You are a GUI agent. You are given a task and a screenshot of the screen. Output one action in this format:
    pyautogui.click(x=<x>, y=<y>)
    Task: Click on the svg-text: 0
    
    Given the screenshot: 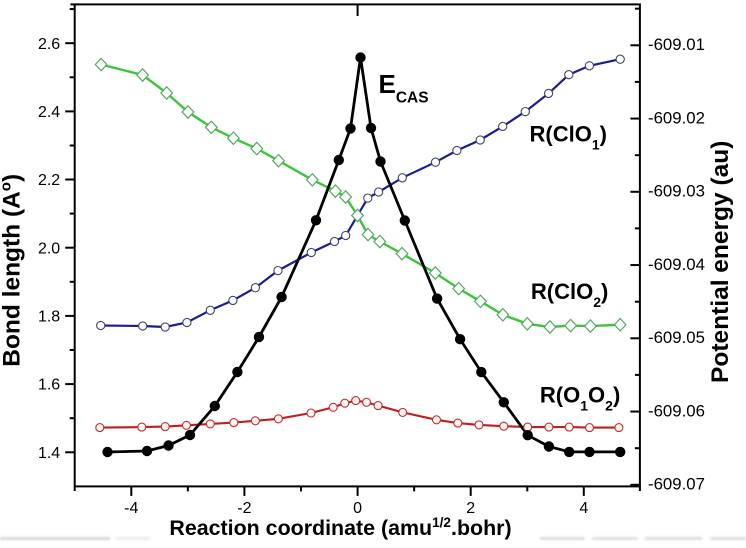 What is the action you would take?
    pyautogui.click(x=357, y=508)
    